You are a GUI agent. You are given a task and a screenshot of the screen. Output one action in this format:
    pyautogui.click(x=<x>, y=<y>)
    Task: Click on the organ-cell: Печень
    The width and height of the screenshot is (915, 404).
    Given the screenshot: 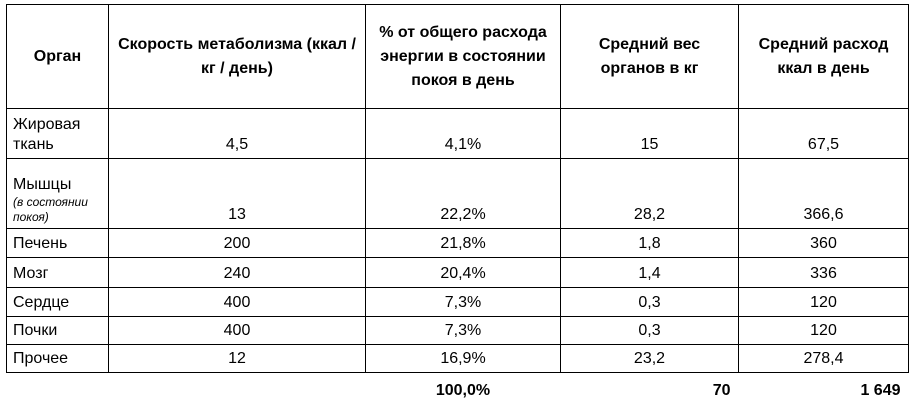 What is the action you would take?
    pyautogui.click(x=58, y=243)
    